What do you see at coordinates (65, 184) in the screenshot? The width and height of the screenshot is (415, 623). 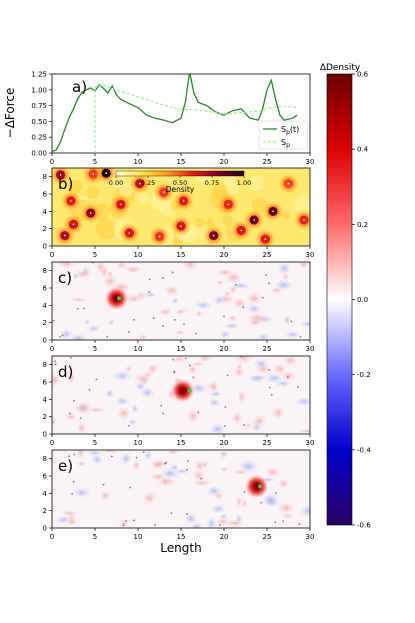 I see `panel-label: b)` at bounding box center [65, 184].